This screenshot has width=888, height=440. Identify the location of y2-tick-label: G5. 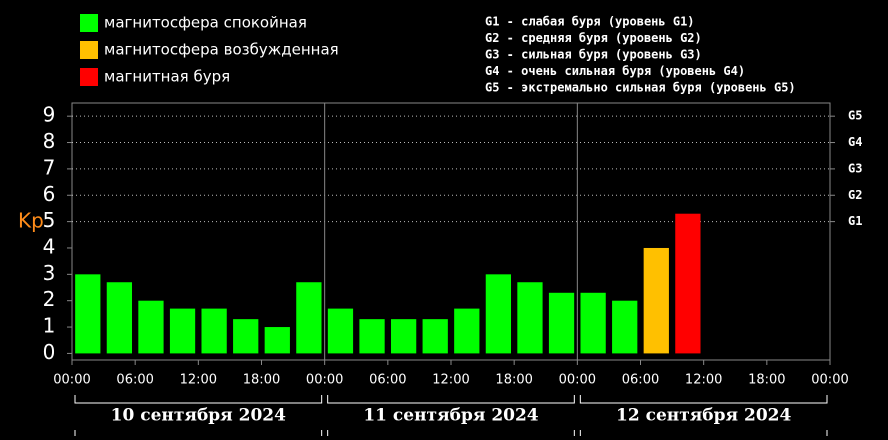
(855, 116).